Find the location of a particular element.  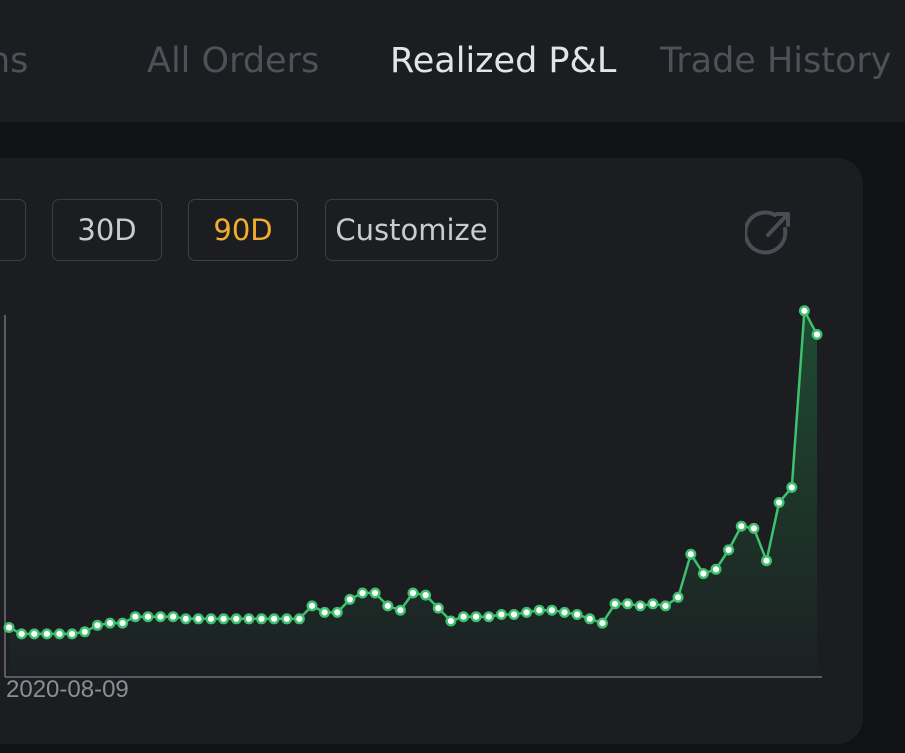

tab-all-orders: All Orders is located at coordinates (233, 61).